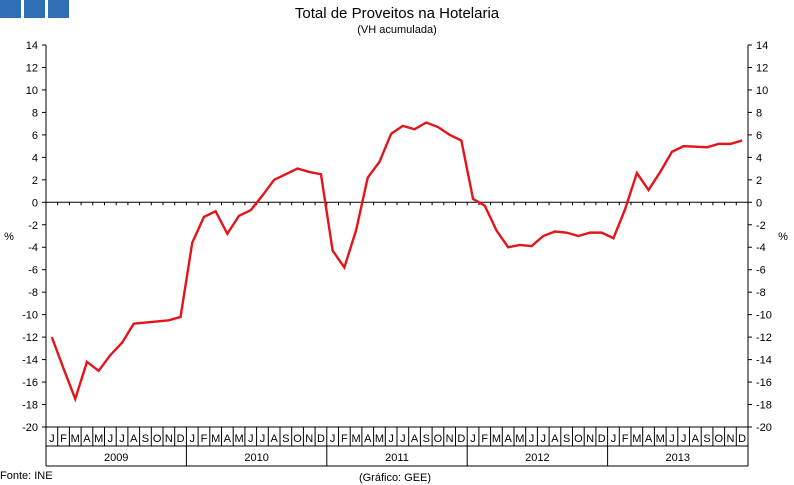 This screenshot has height=485, width=794. I want to click on y-axis-label-left: %, so click(9, 237).